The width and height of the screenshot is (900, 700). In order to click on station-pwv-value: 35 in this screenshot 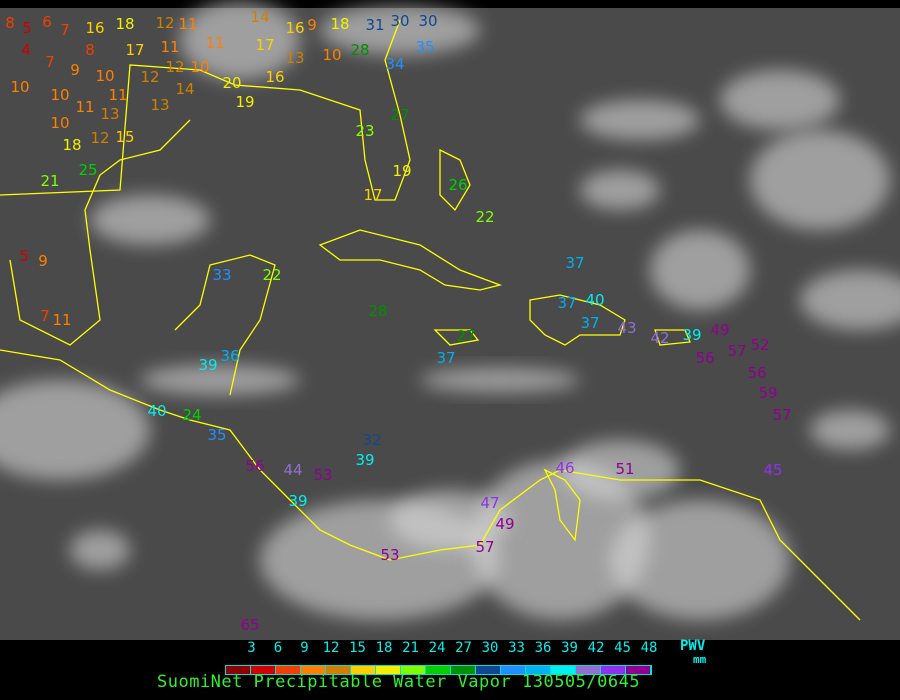, I will do `click(424, 47)`.